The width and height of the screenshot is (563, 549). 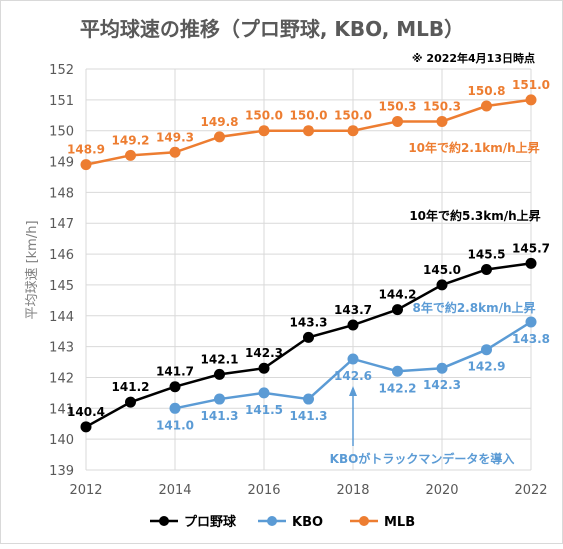 What do you see at coordinates (86, 150) in the screenshot?
I see `data-label: 148.9` at bounding box center [86, 150].